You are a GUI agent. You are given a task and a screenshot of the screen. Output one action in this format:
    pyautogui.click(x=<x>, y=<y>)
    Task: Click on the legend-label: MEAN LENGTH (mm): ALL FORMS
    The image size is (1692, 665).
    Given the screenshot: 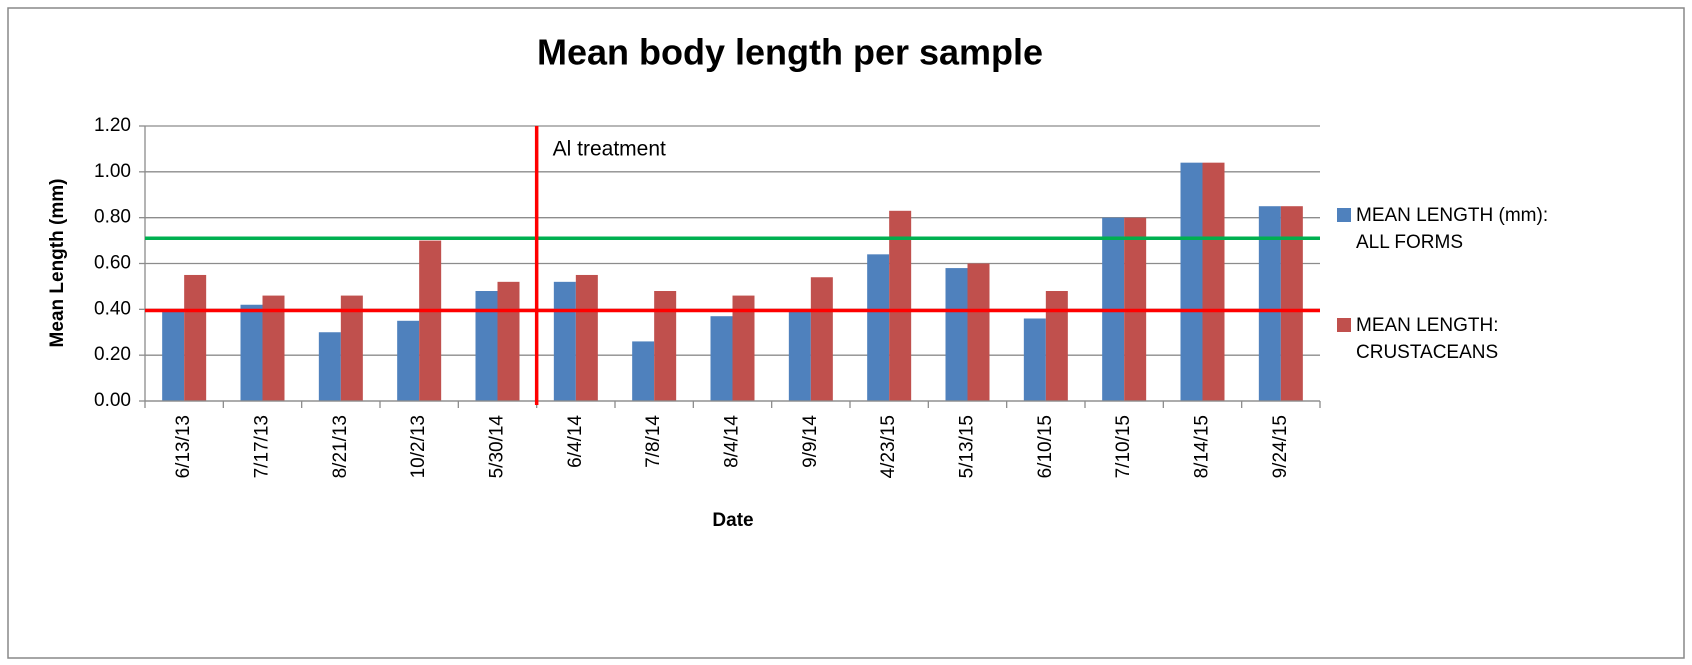 What is the action you would take?
    pyautogui.click(x=1452, y=229)
    